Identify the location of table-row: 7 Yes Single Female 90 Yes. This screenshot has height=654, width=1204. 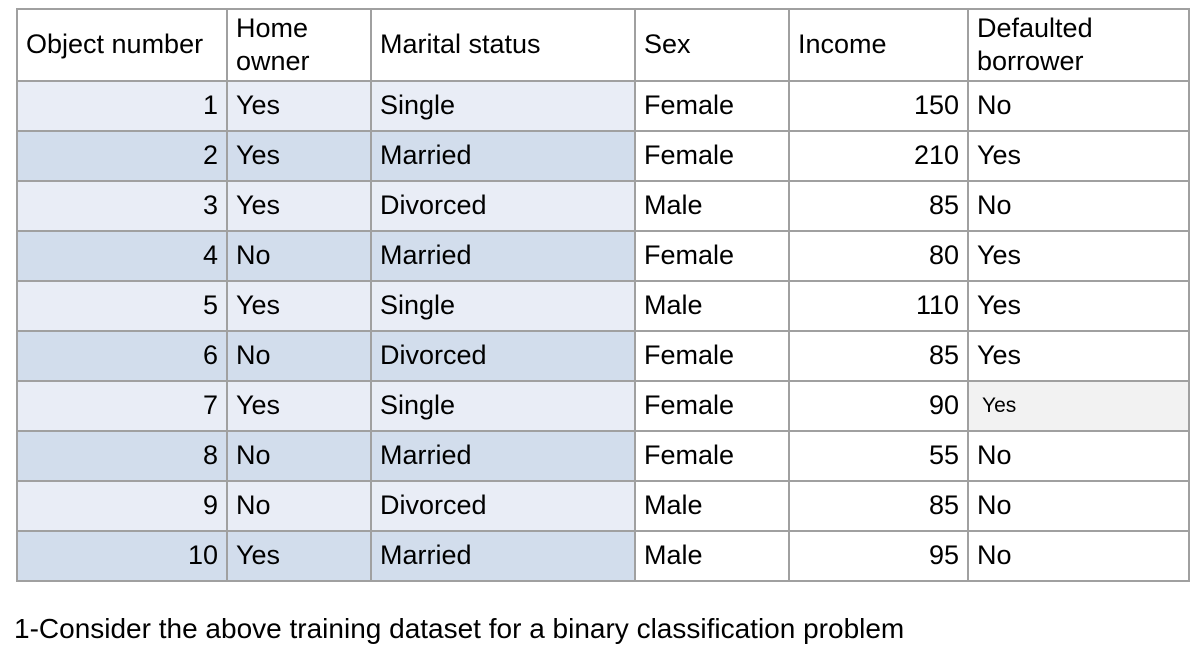
(603, 405).